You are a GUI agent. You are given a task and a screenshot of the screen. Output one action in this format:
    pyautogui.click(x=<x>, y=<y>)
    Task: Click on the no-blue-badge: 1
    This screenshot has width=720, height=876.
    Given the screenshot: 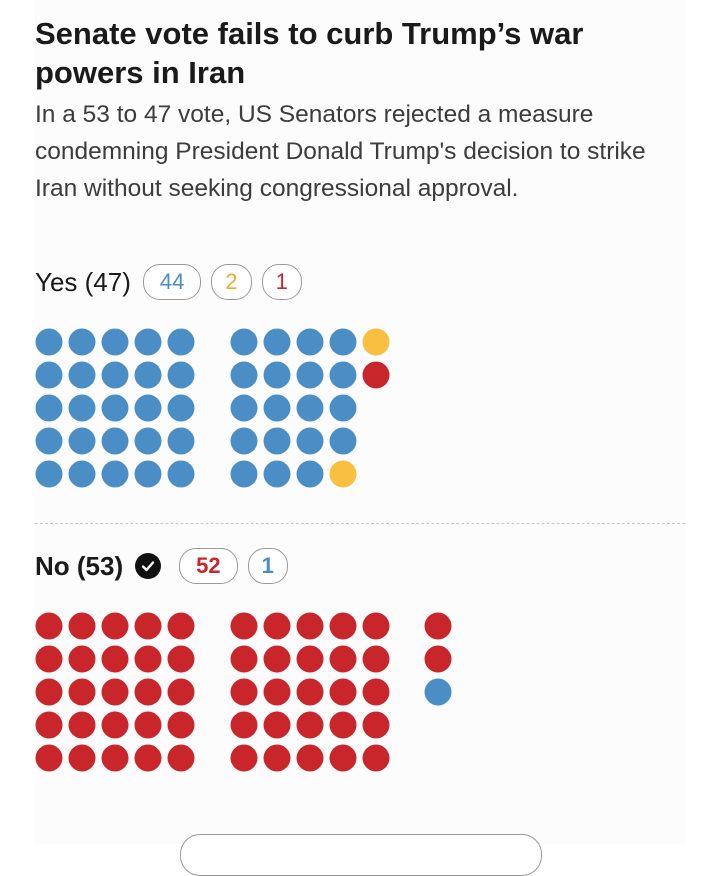 What is the action you would take?
    pyautogui.click(x=267, y=566)
    